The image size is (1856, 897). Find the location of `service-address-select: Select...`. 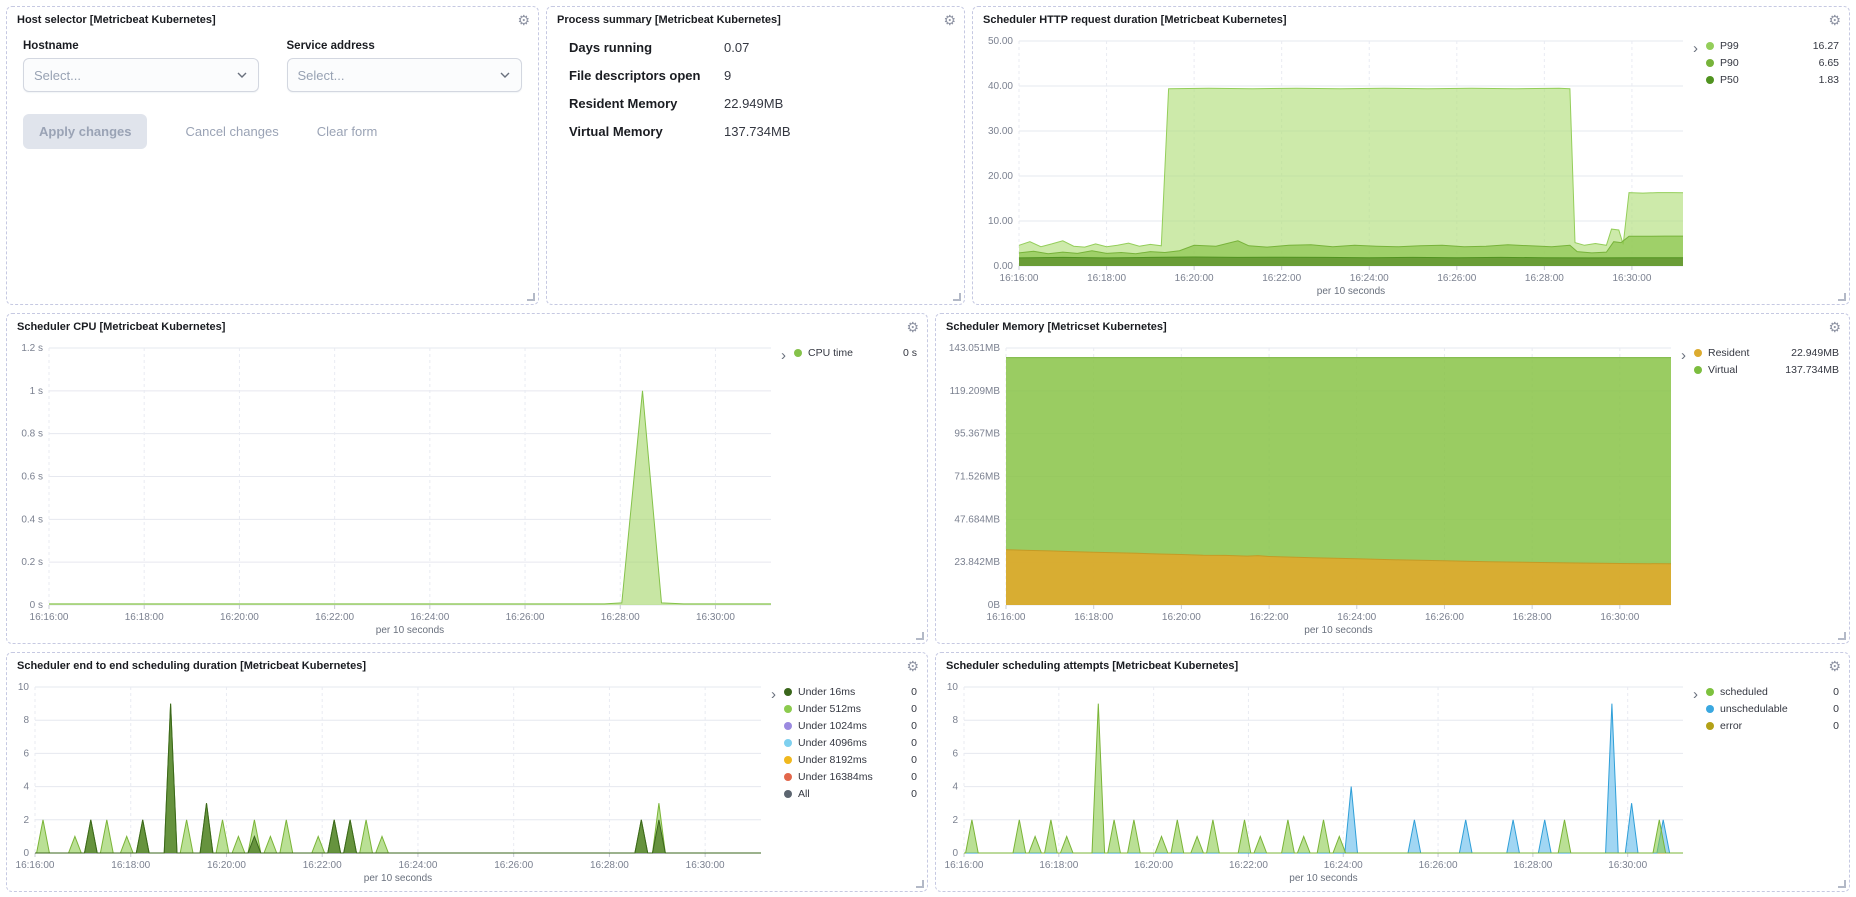

service-address-select: Select... is located at coordinates (404, 75).